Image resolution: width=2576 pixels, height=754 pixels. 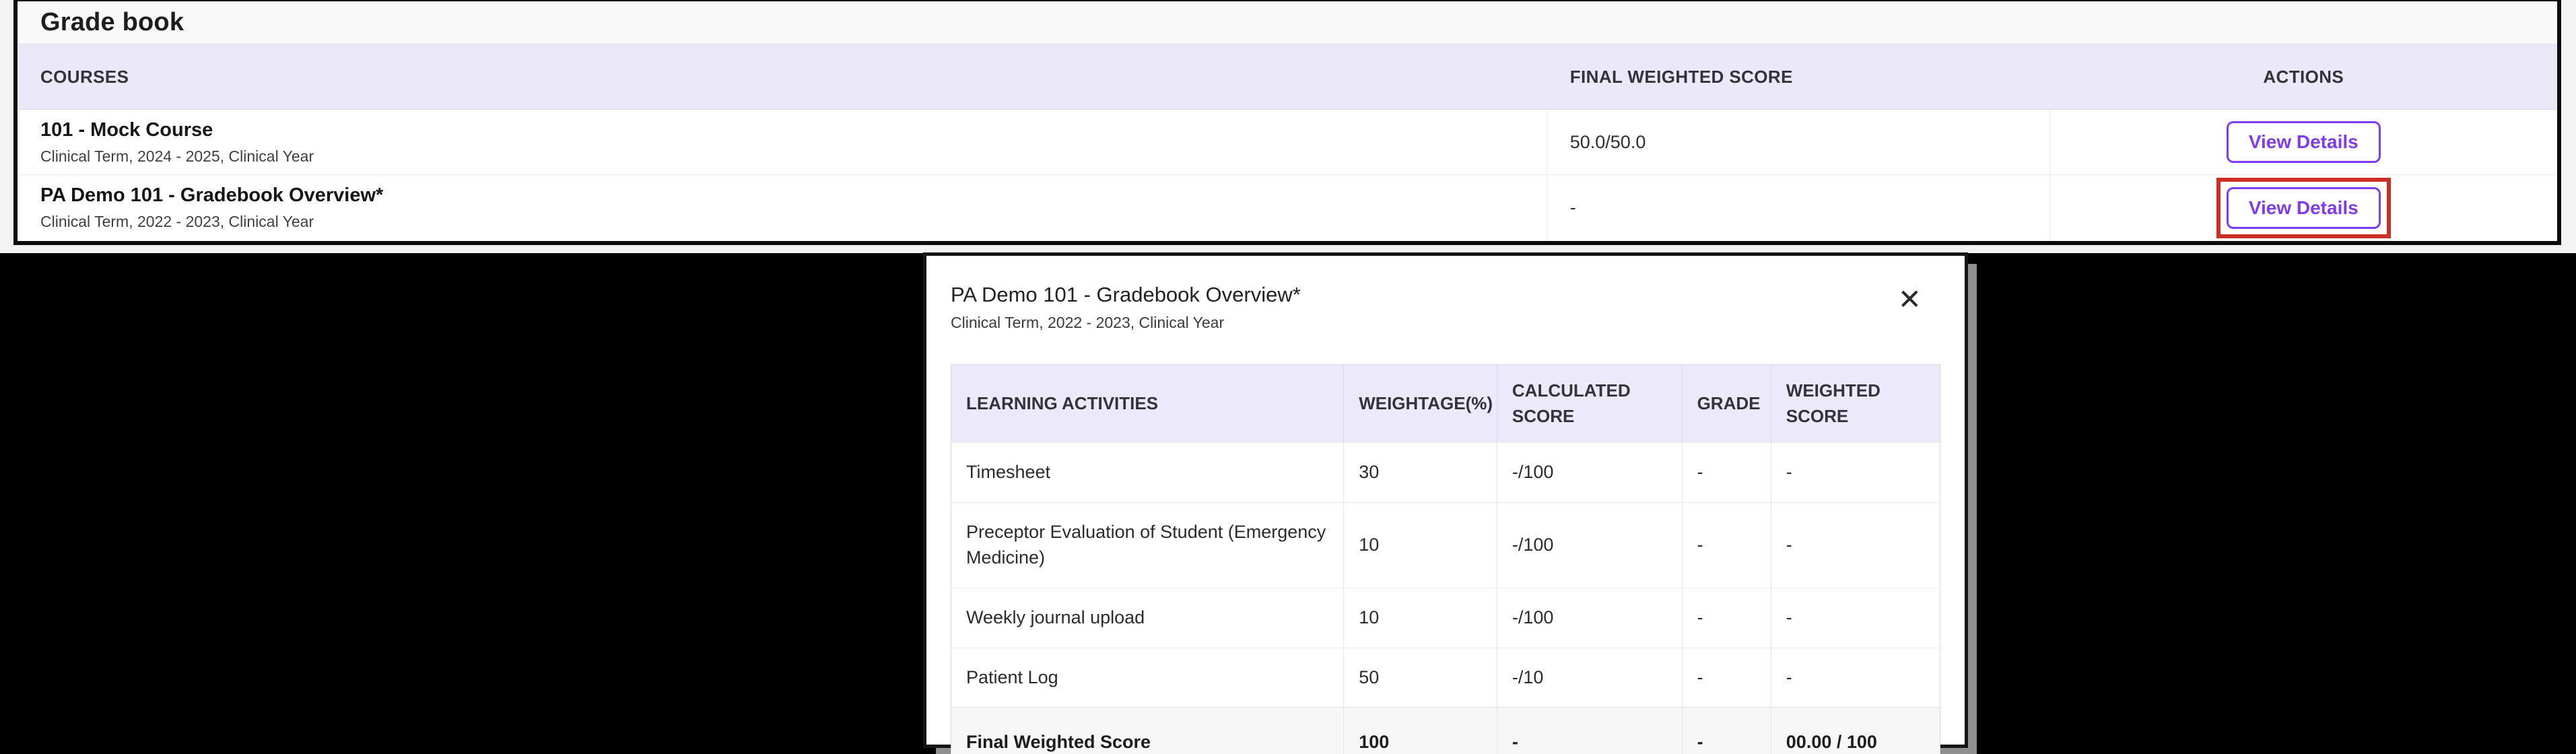 What do you see at coordinates (1287, 77) in the screenshot?
I see `gradebook-table-header: COURSES FINAL WEIGHTED SCORE ACTIONS` at bounding box center [1287, 77].